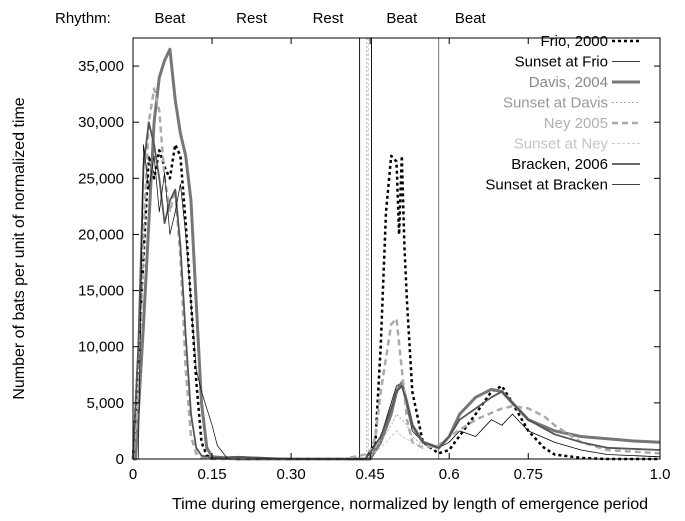 This screenshot has height=521, width=685. What do you see at coordinates (449, 474) in the screenshot?
I see `x-tick-label: 0.6` at bounding box center [449, 474].